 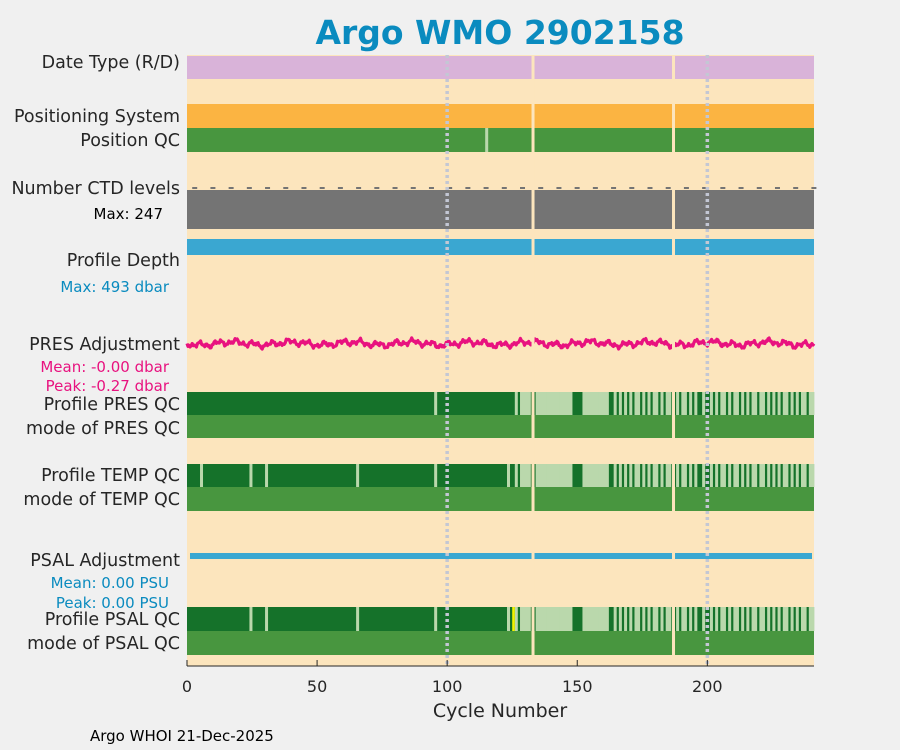 What do you see at coordinates (674, 360) in the screenshot?
I see `cycle-gap-line` at bounding box center [674, 360].